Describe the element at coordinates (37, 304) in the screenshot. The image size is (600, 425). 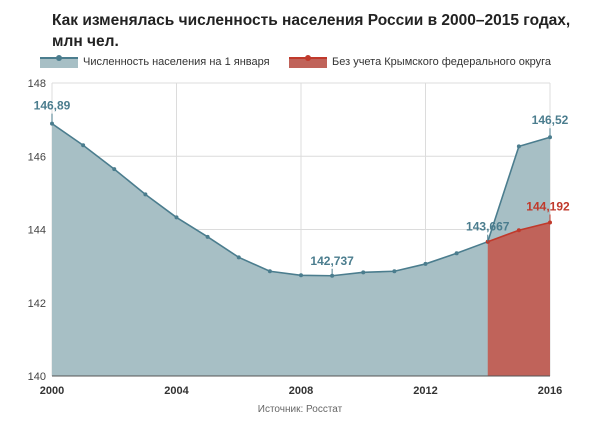
I see `y-tick-label: 142` at that location.